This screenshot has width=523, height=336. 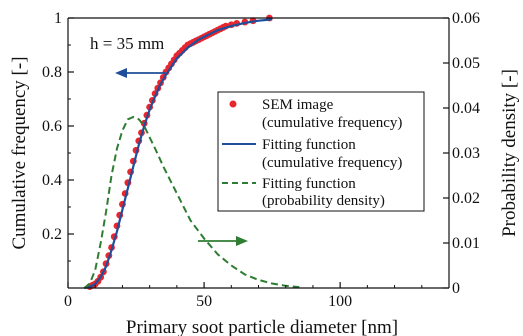 I want to click on right-y-tick-label: 0, so click(x=456, y=288).